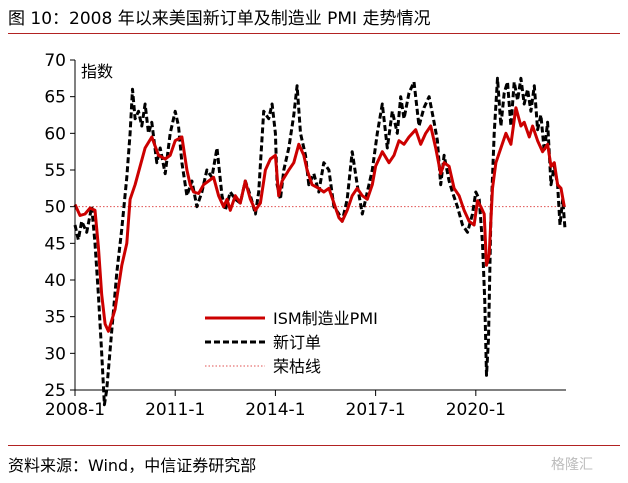 This screenshot has width=628, height=483. What do you see at coordinates (55, 244) in the screenshot?
I see `y-tick-label: 45` at bounding box center [55, 244].